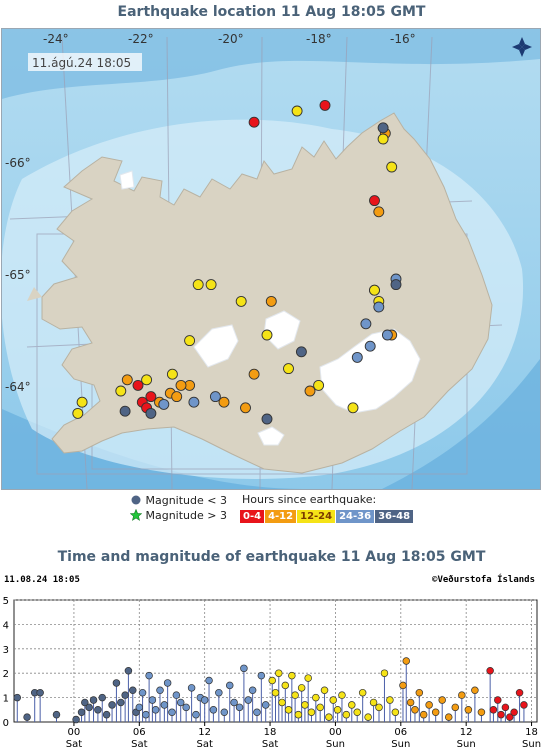 This screenshot has width=543, height=752. What do you see at coordinates (74, 732) in the screenshot?
I see `x-tick-hour: 00` at bounding box center [74, 732].